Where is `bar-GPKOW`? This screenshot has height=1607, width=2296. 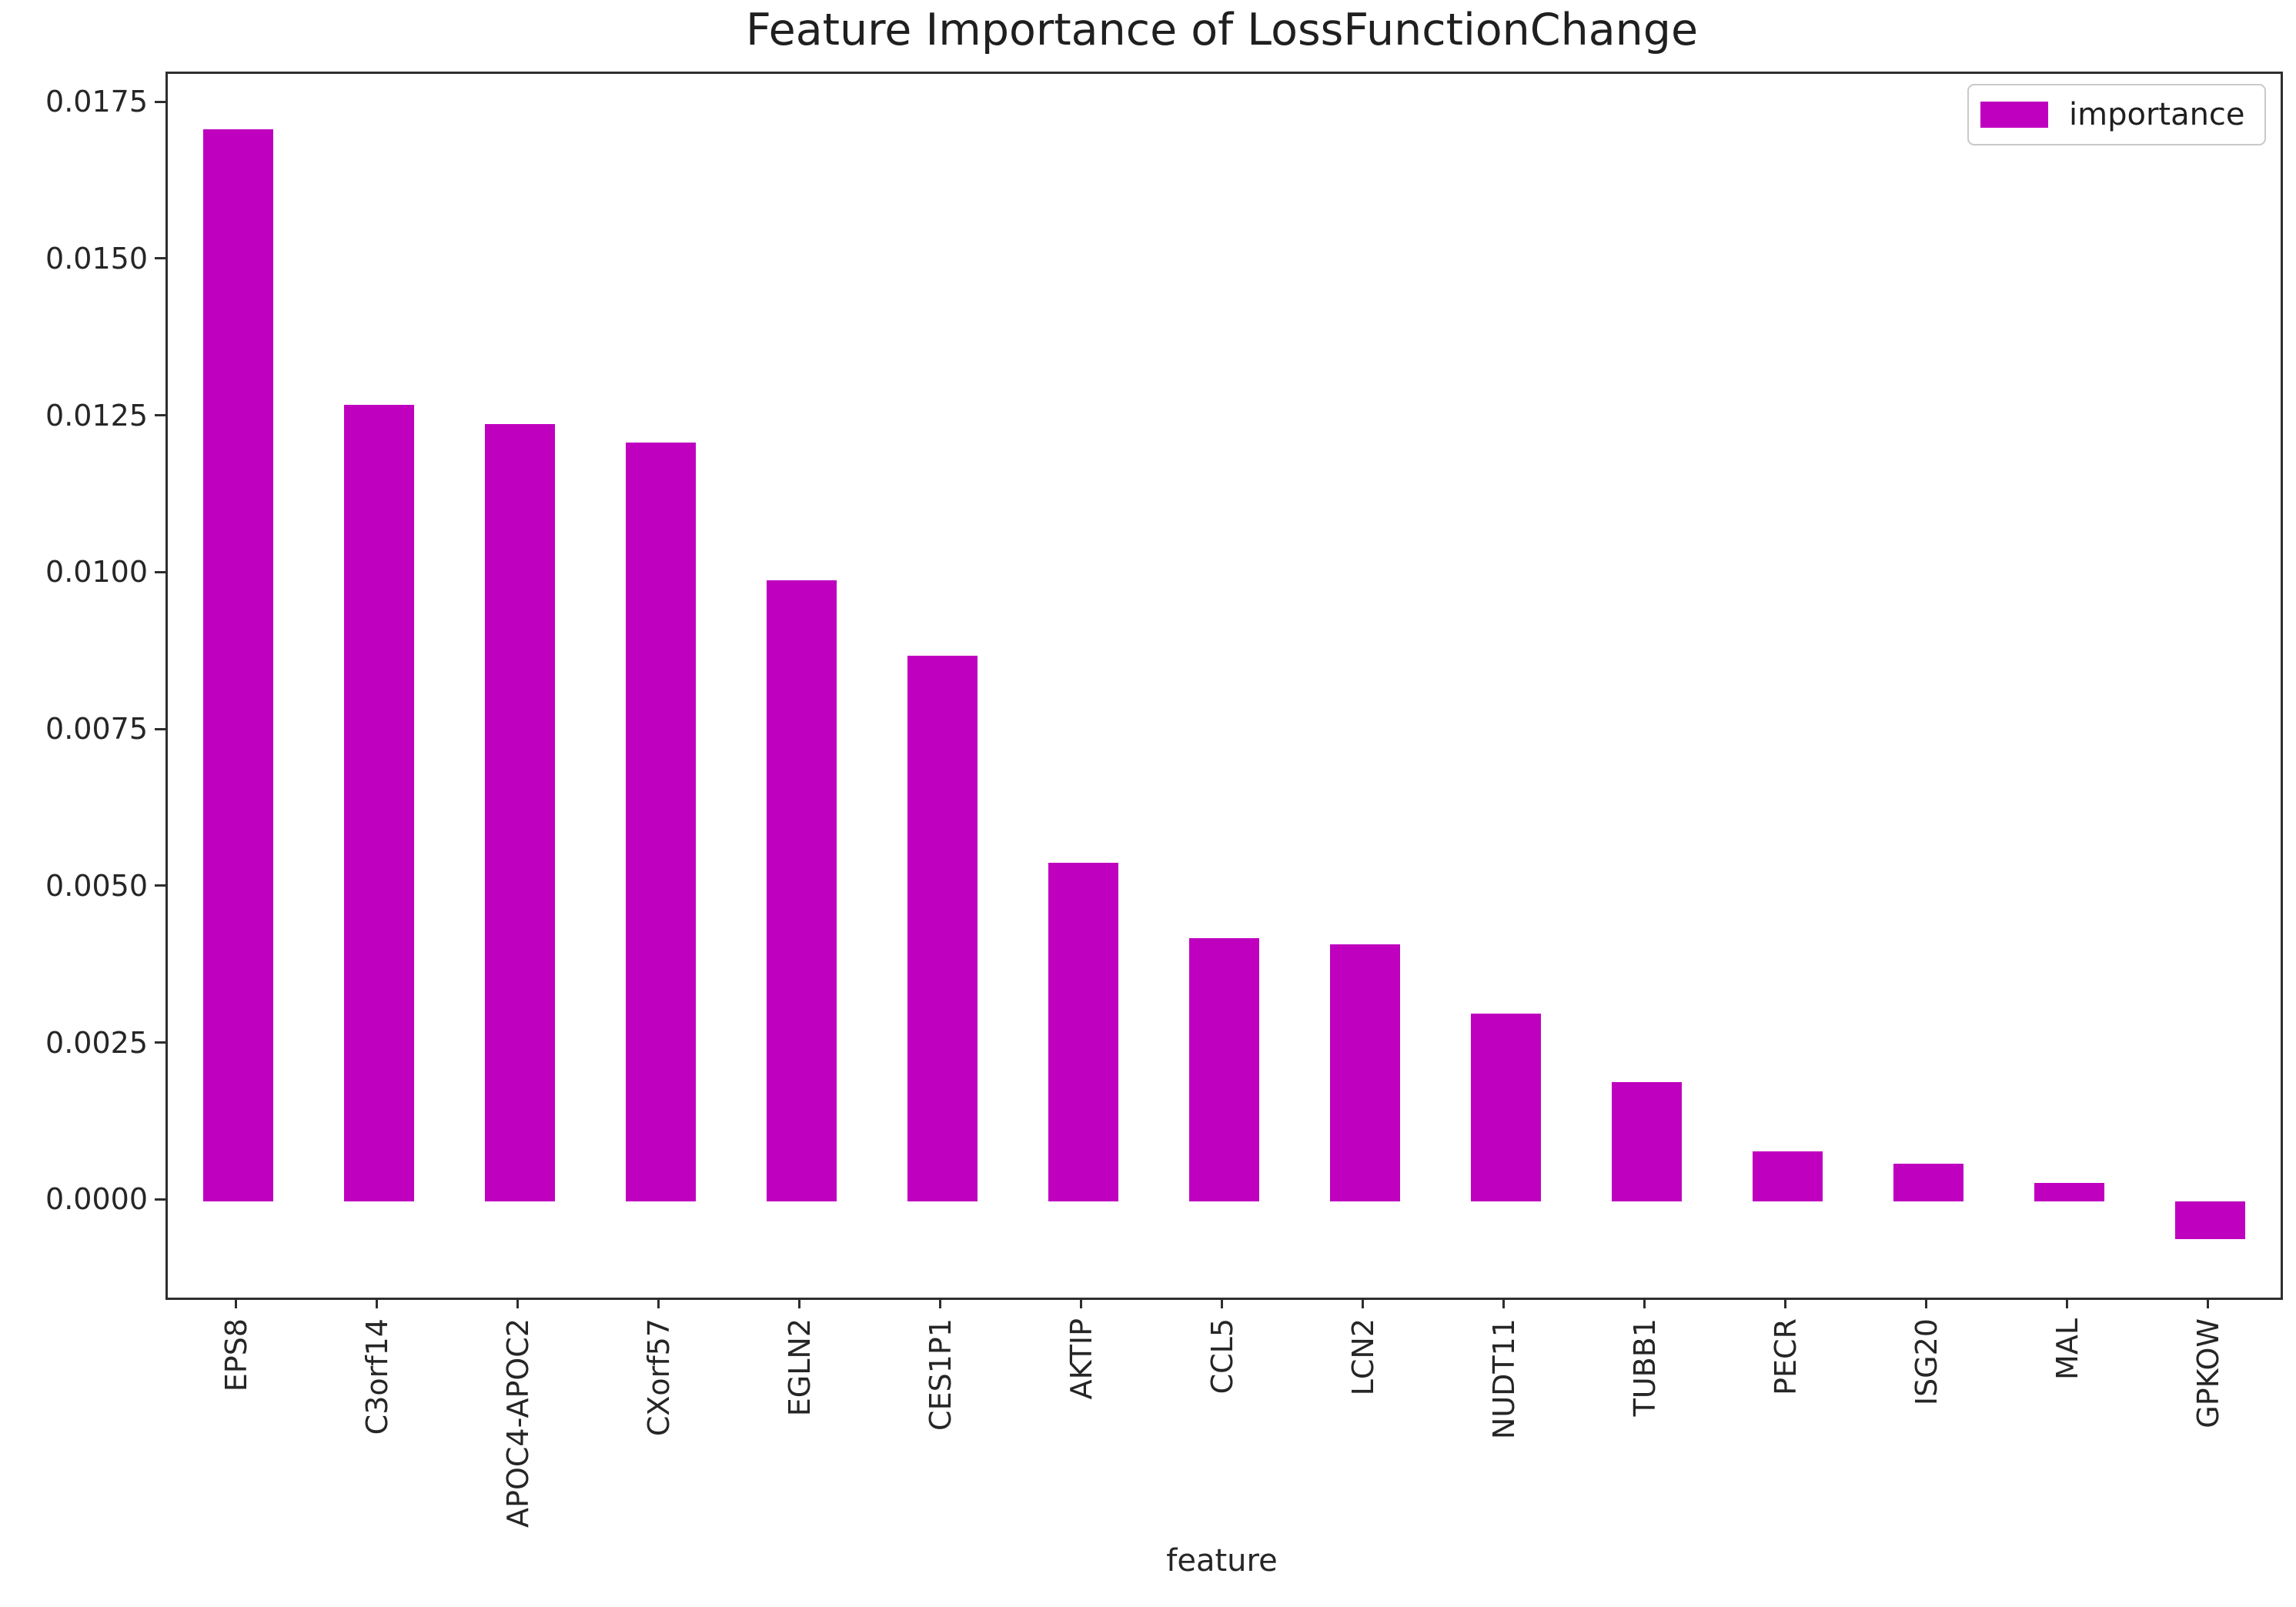
bar-GPKOW is located at coordinates (2210, 1220).